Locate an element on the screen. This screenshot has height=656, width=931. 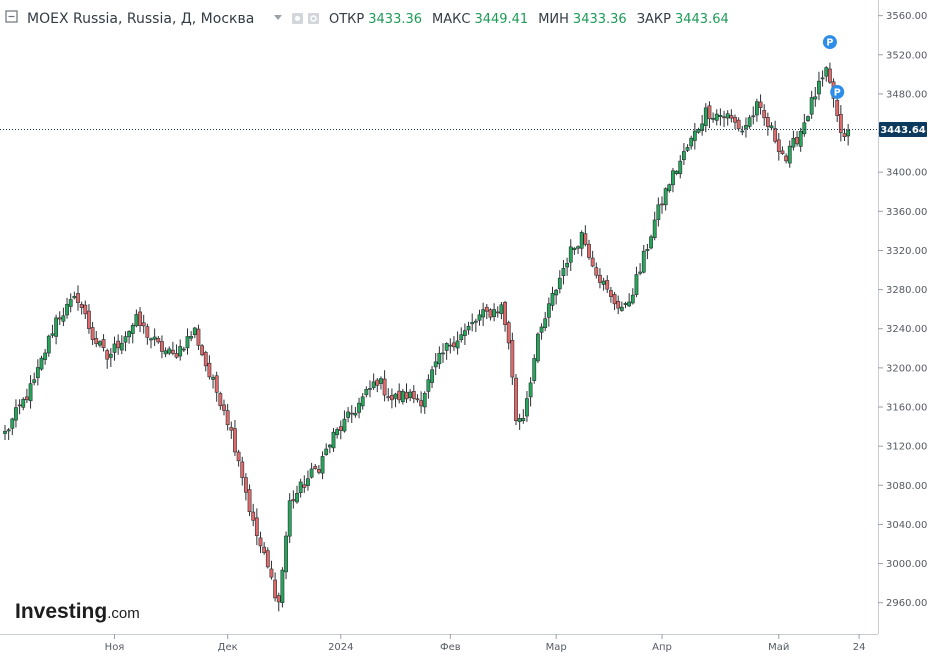
x-tick-label: Ноя is located at coordinates (115, 647).